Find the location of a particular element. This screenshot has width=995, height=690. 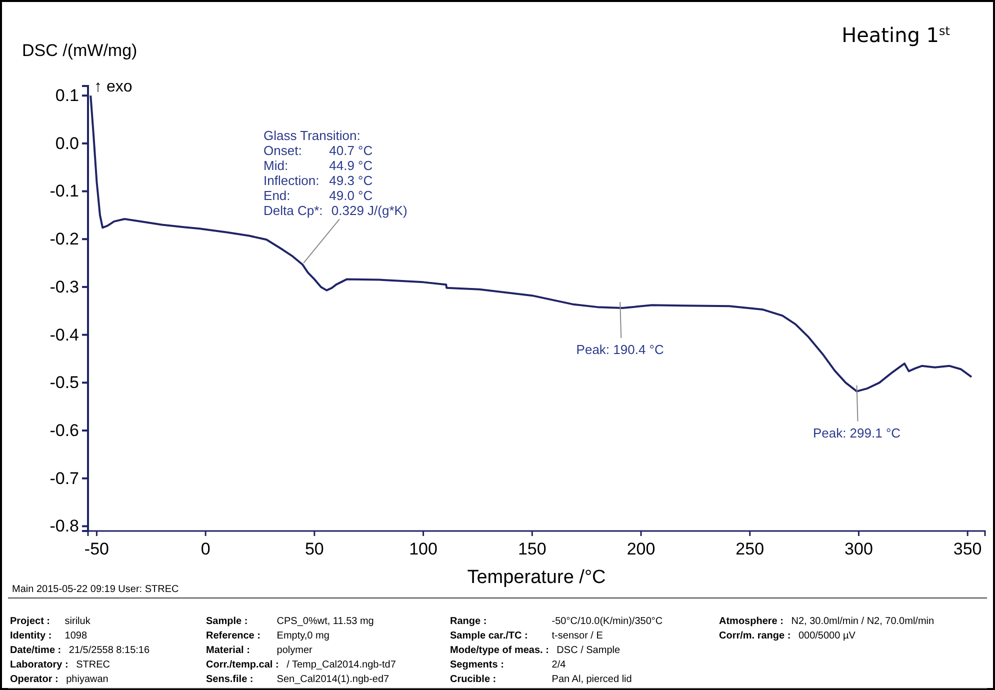

y-tick-label: -0.5 is located at coordinates (64, 382).